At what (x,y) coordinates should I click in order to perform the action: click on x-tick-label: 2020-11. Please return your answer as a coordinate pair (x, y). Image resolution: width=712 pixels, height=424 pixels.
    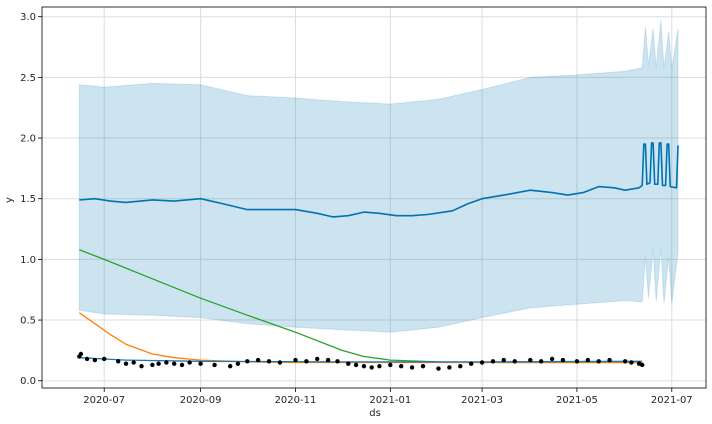
    Looking at the image, I should click on (296, 400).